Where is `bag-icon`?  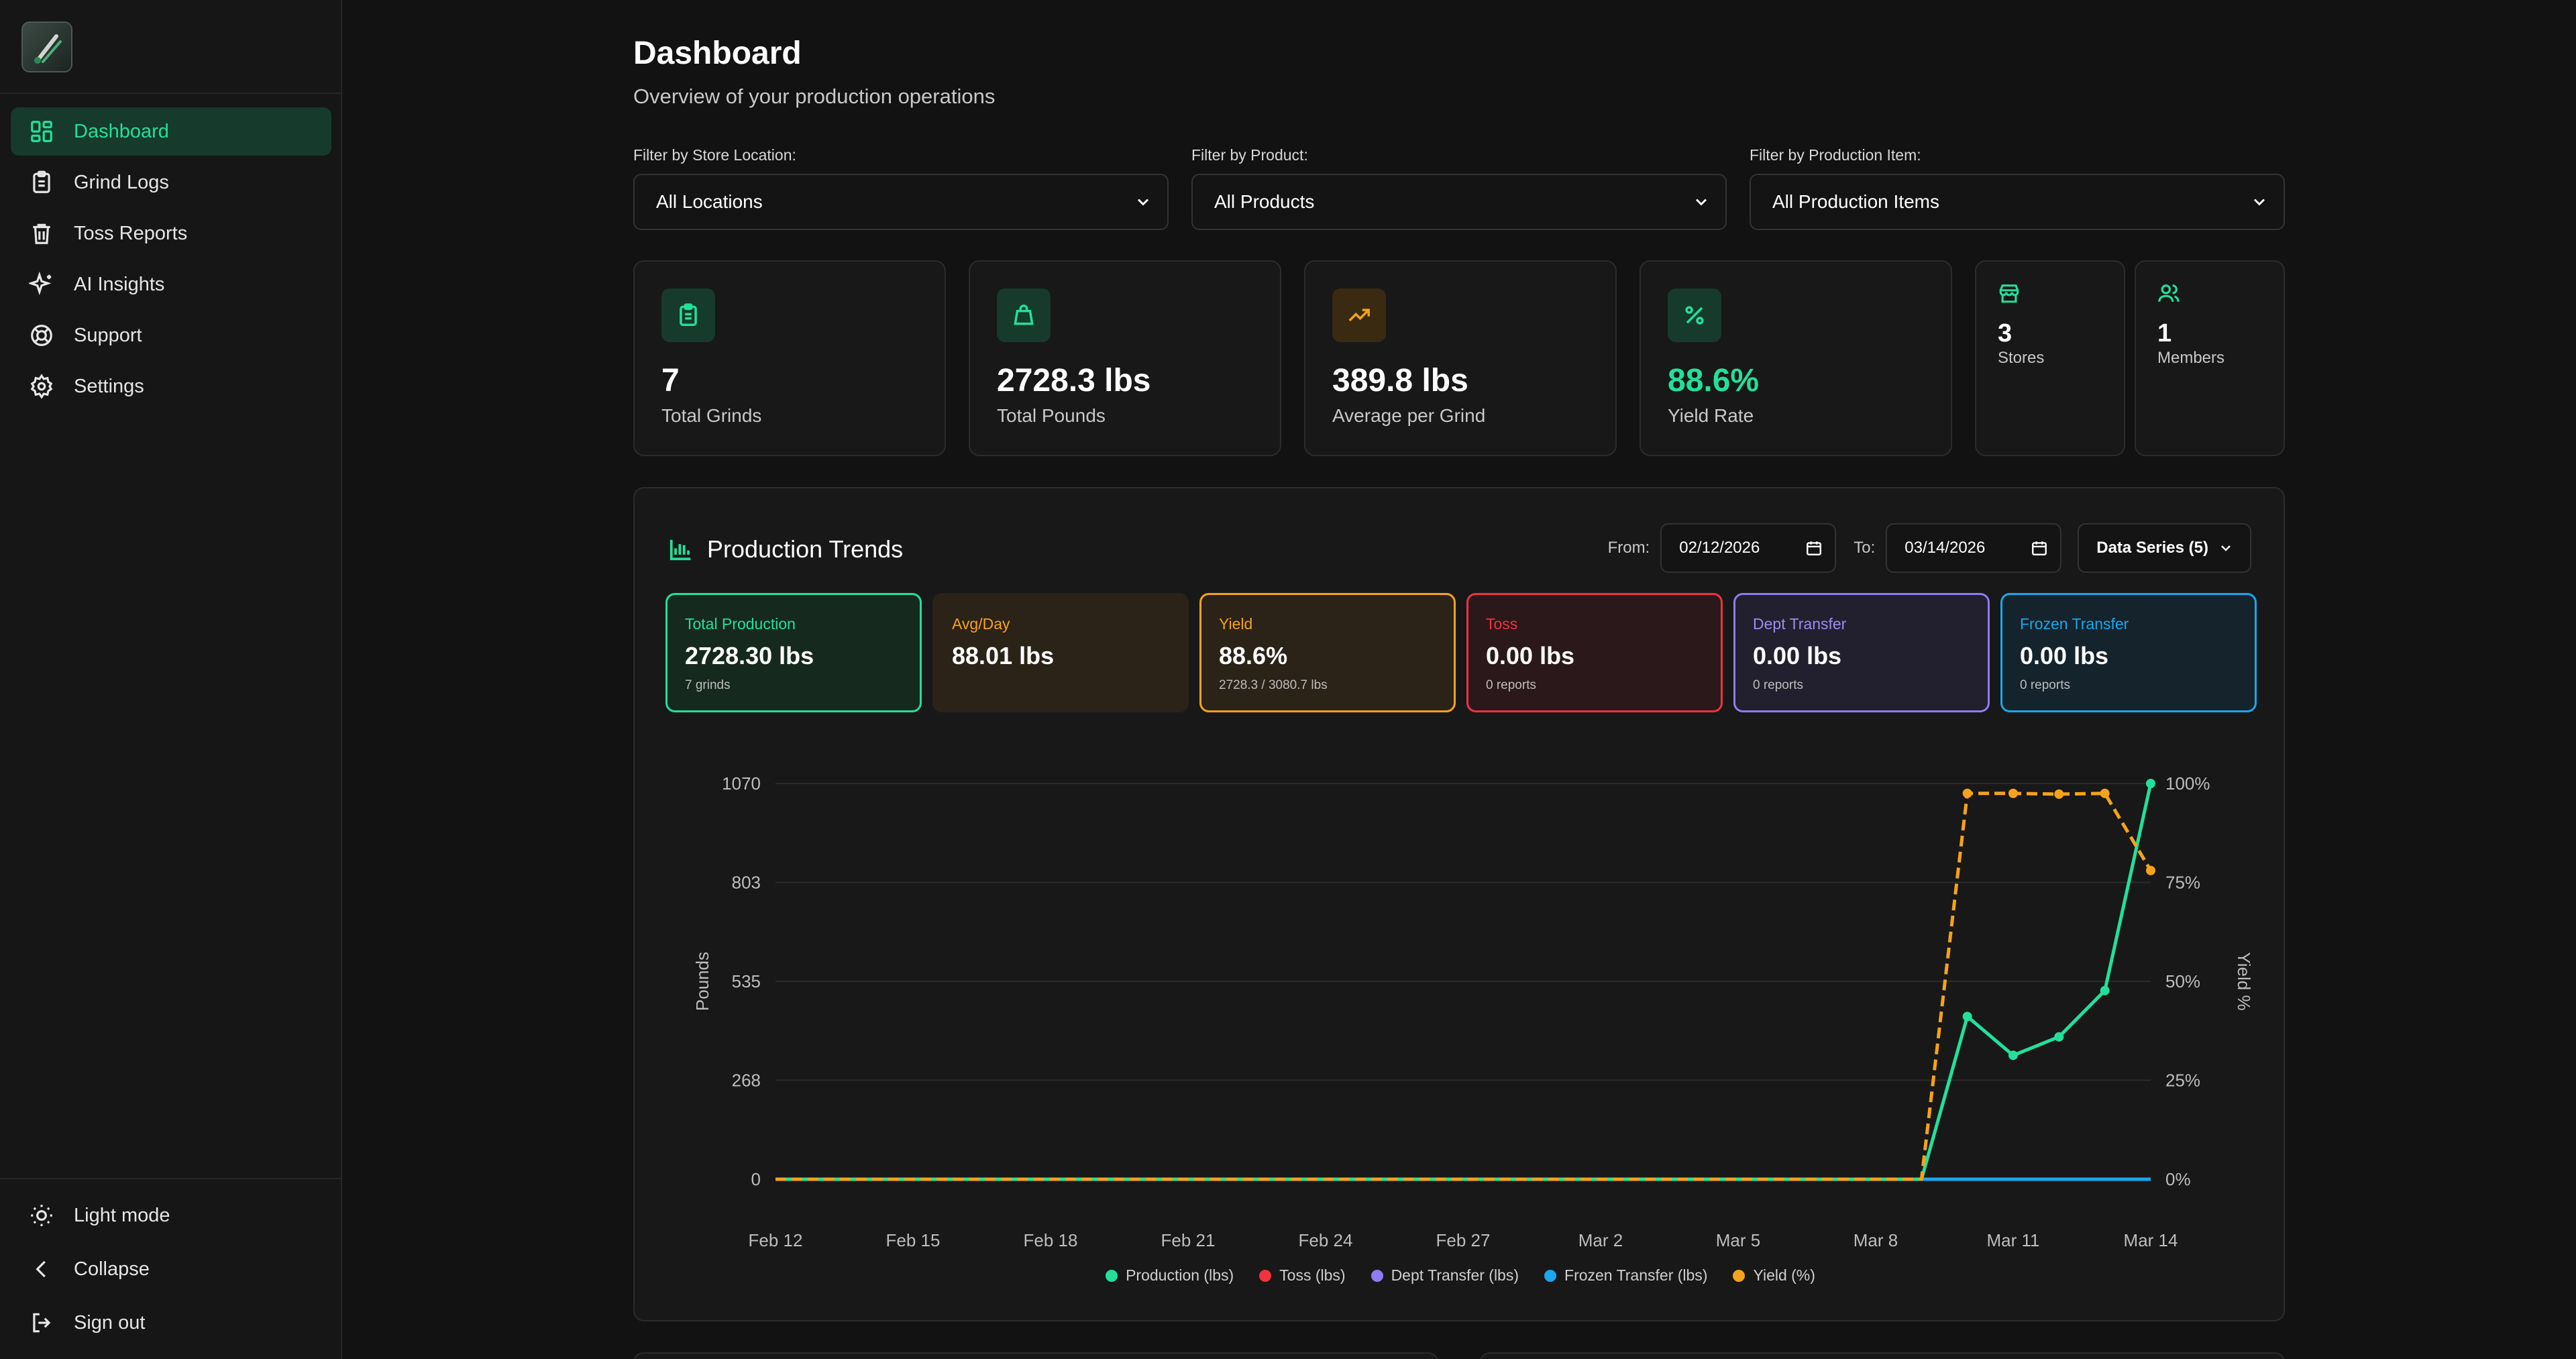 bag-icon is located at coordinates (1024, 315).